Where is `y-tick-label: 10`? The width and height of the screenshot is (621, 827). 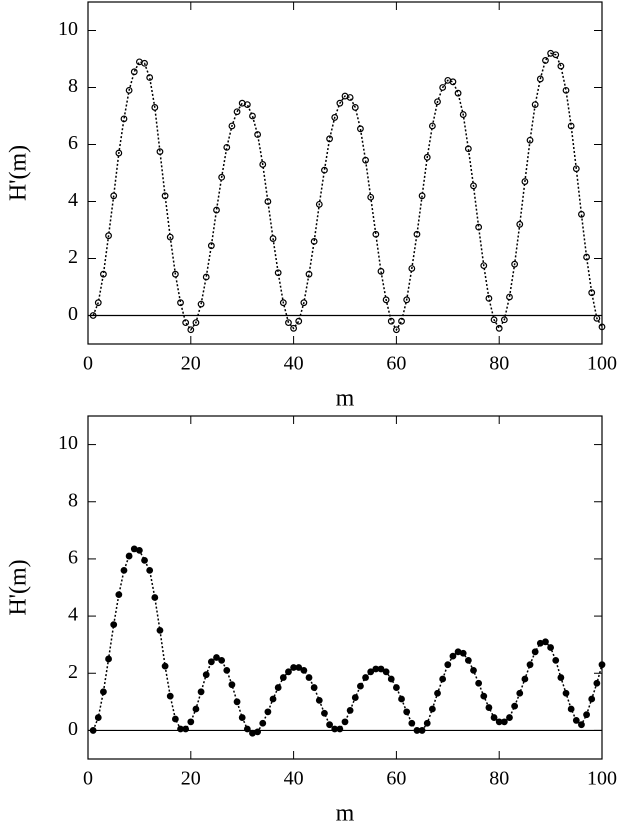
y-tick-label: 10 is located at coordinates (68, 29).